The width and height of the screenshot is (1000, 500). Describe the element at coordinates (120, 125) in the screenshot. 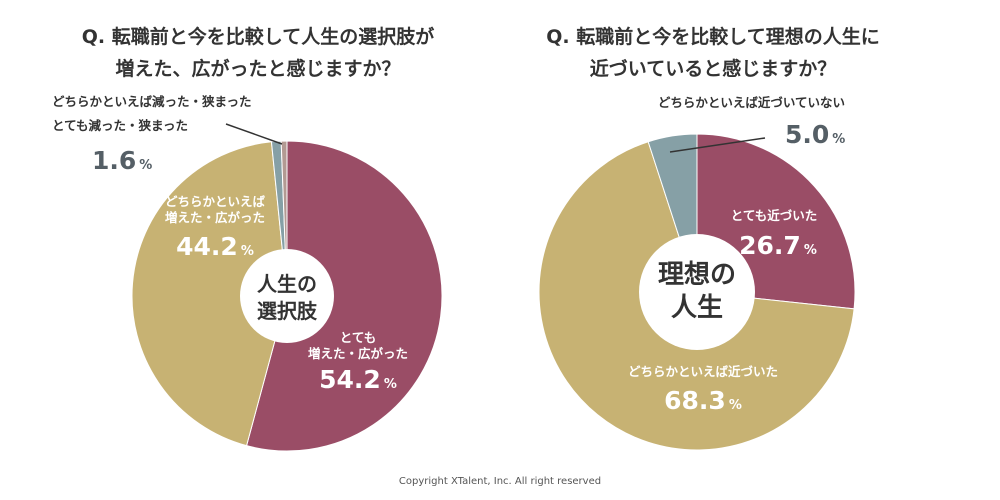

I see `chart1-small-label-line2: とても減った・狭まった` at that location.